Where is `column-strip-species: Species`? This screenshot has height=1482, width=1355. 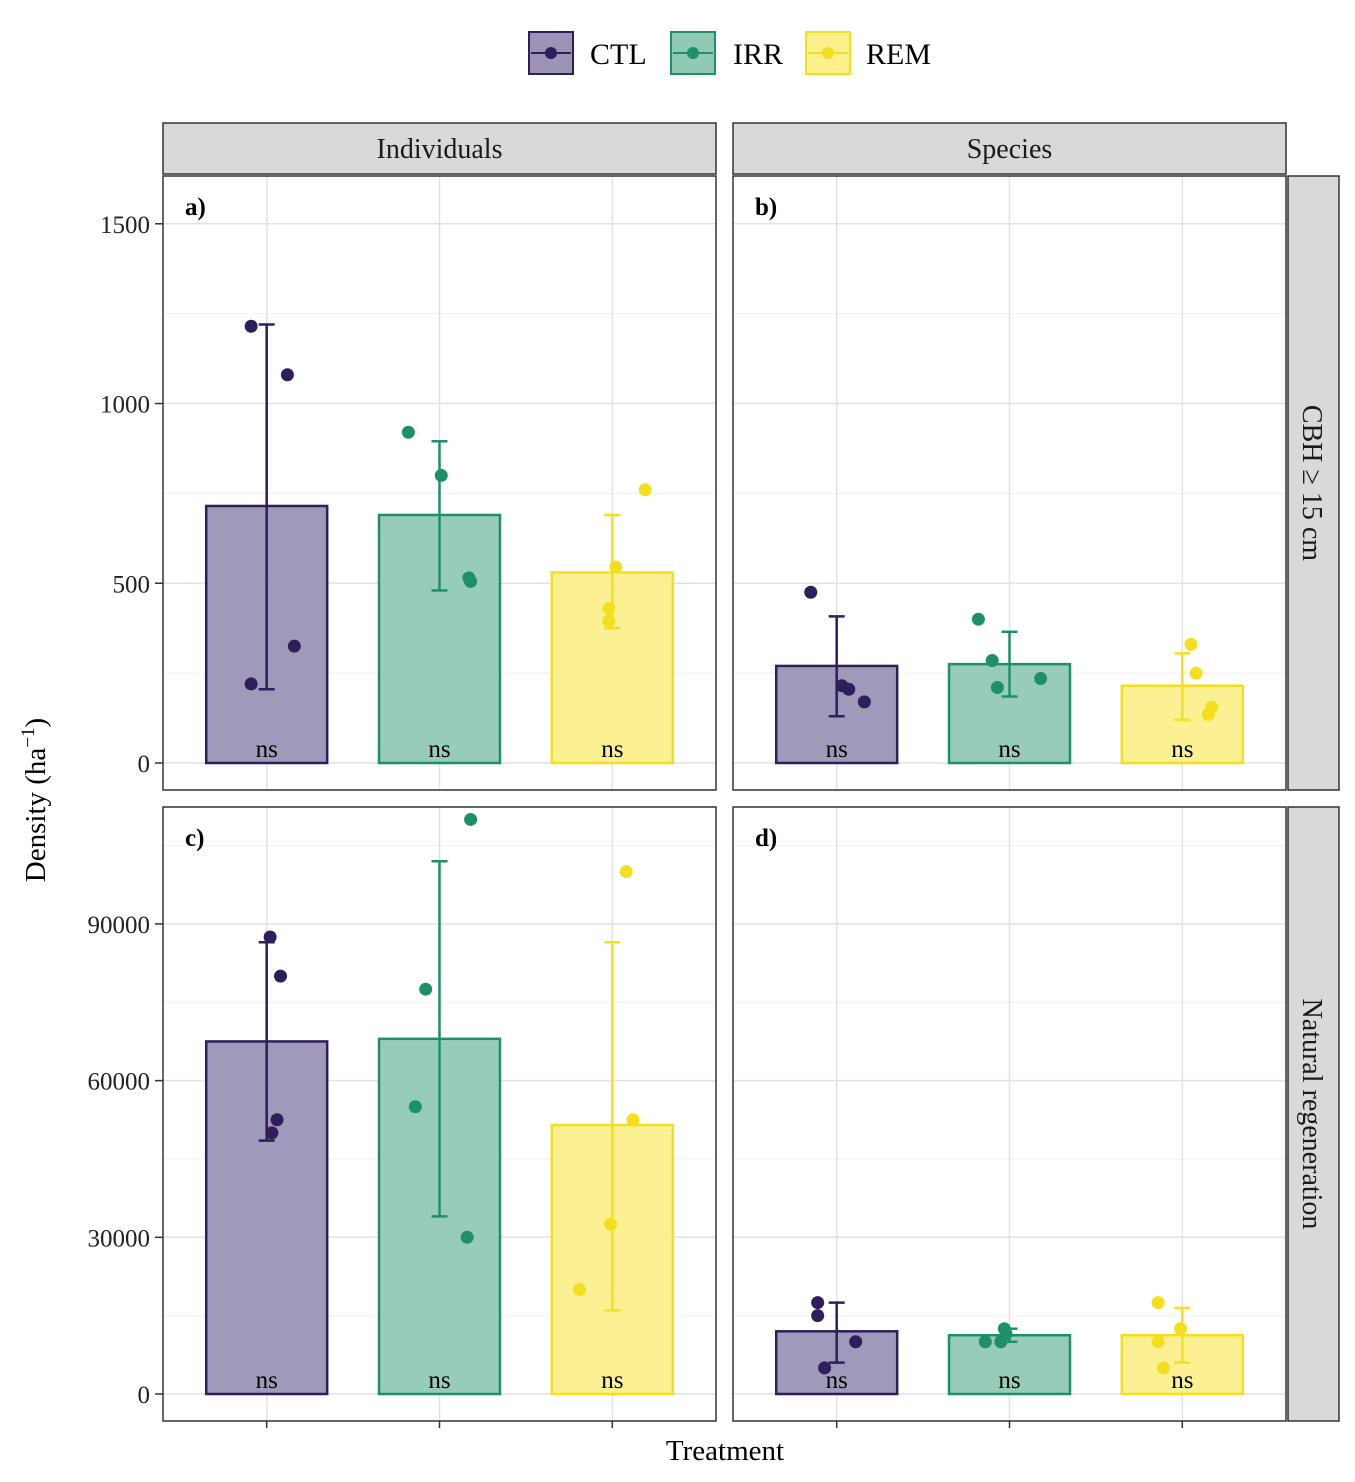
column-strip-species: Species is located at coordinates (1009, 148).